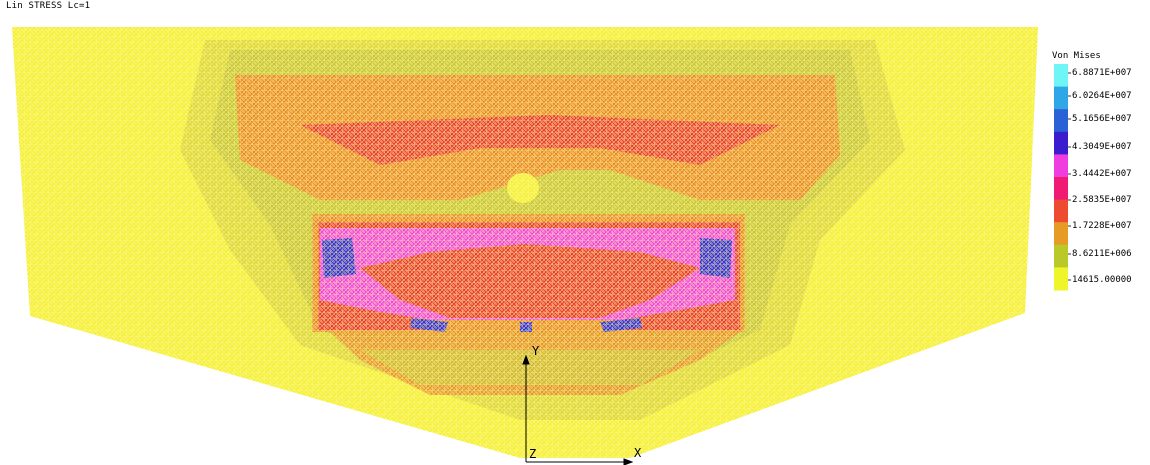 The width and height of the screenshot is (1150, 465). What do you see at coordinates (1102, 226) in the screenshot?
I see `legend-label: 1.7228E+007` at bounding box center [1102, 226].